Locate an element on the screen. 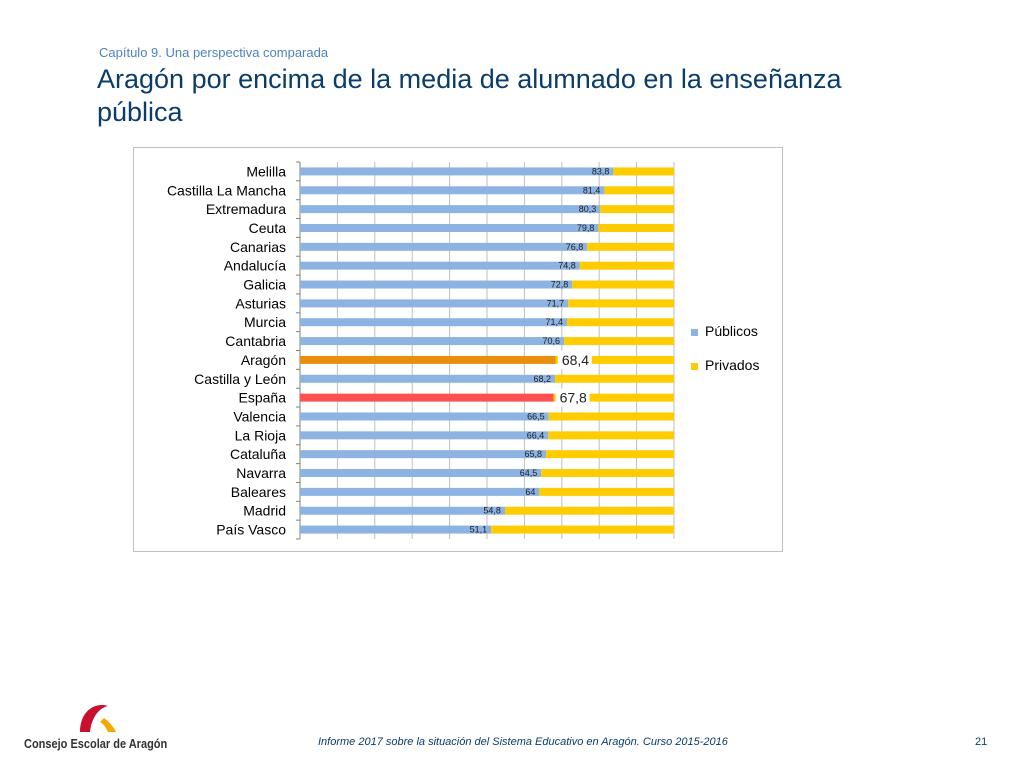 This screenshot has height=768, width=1024. category-label: Baleares is located at coordinates (258, 492).